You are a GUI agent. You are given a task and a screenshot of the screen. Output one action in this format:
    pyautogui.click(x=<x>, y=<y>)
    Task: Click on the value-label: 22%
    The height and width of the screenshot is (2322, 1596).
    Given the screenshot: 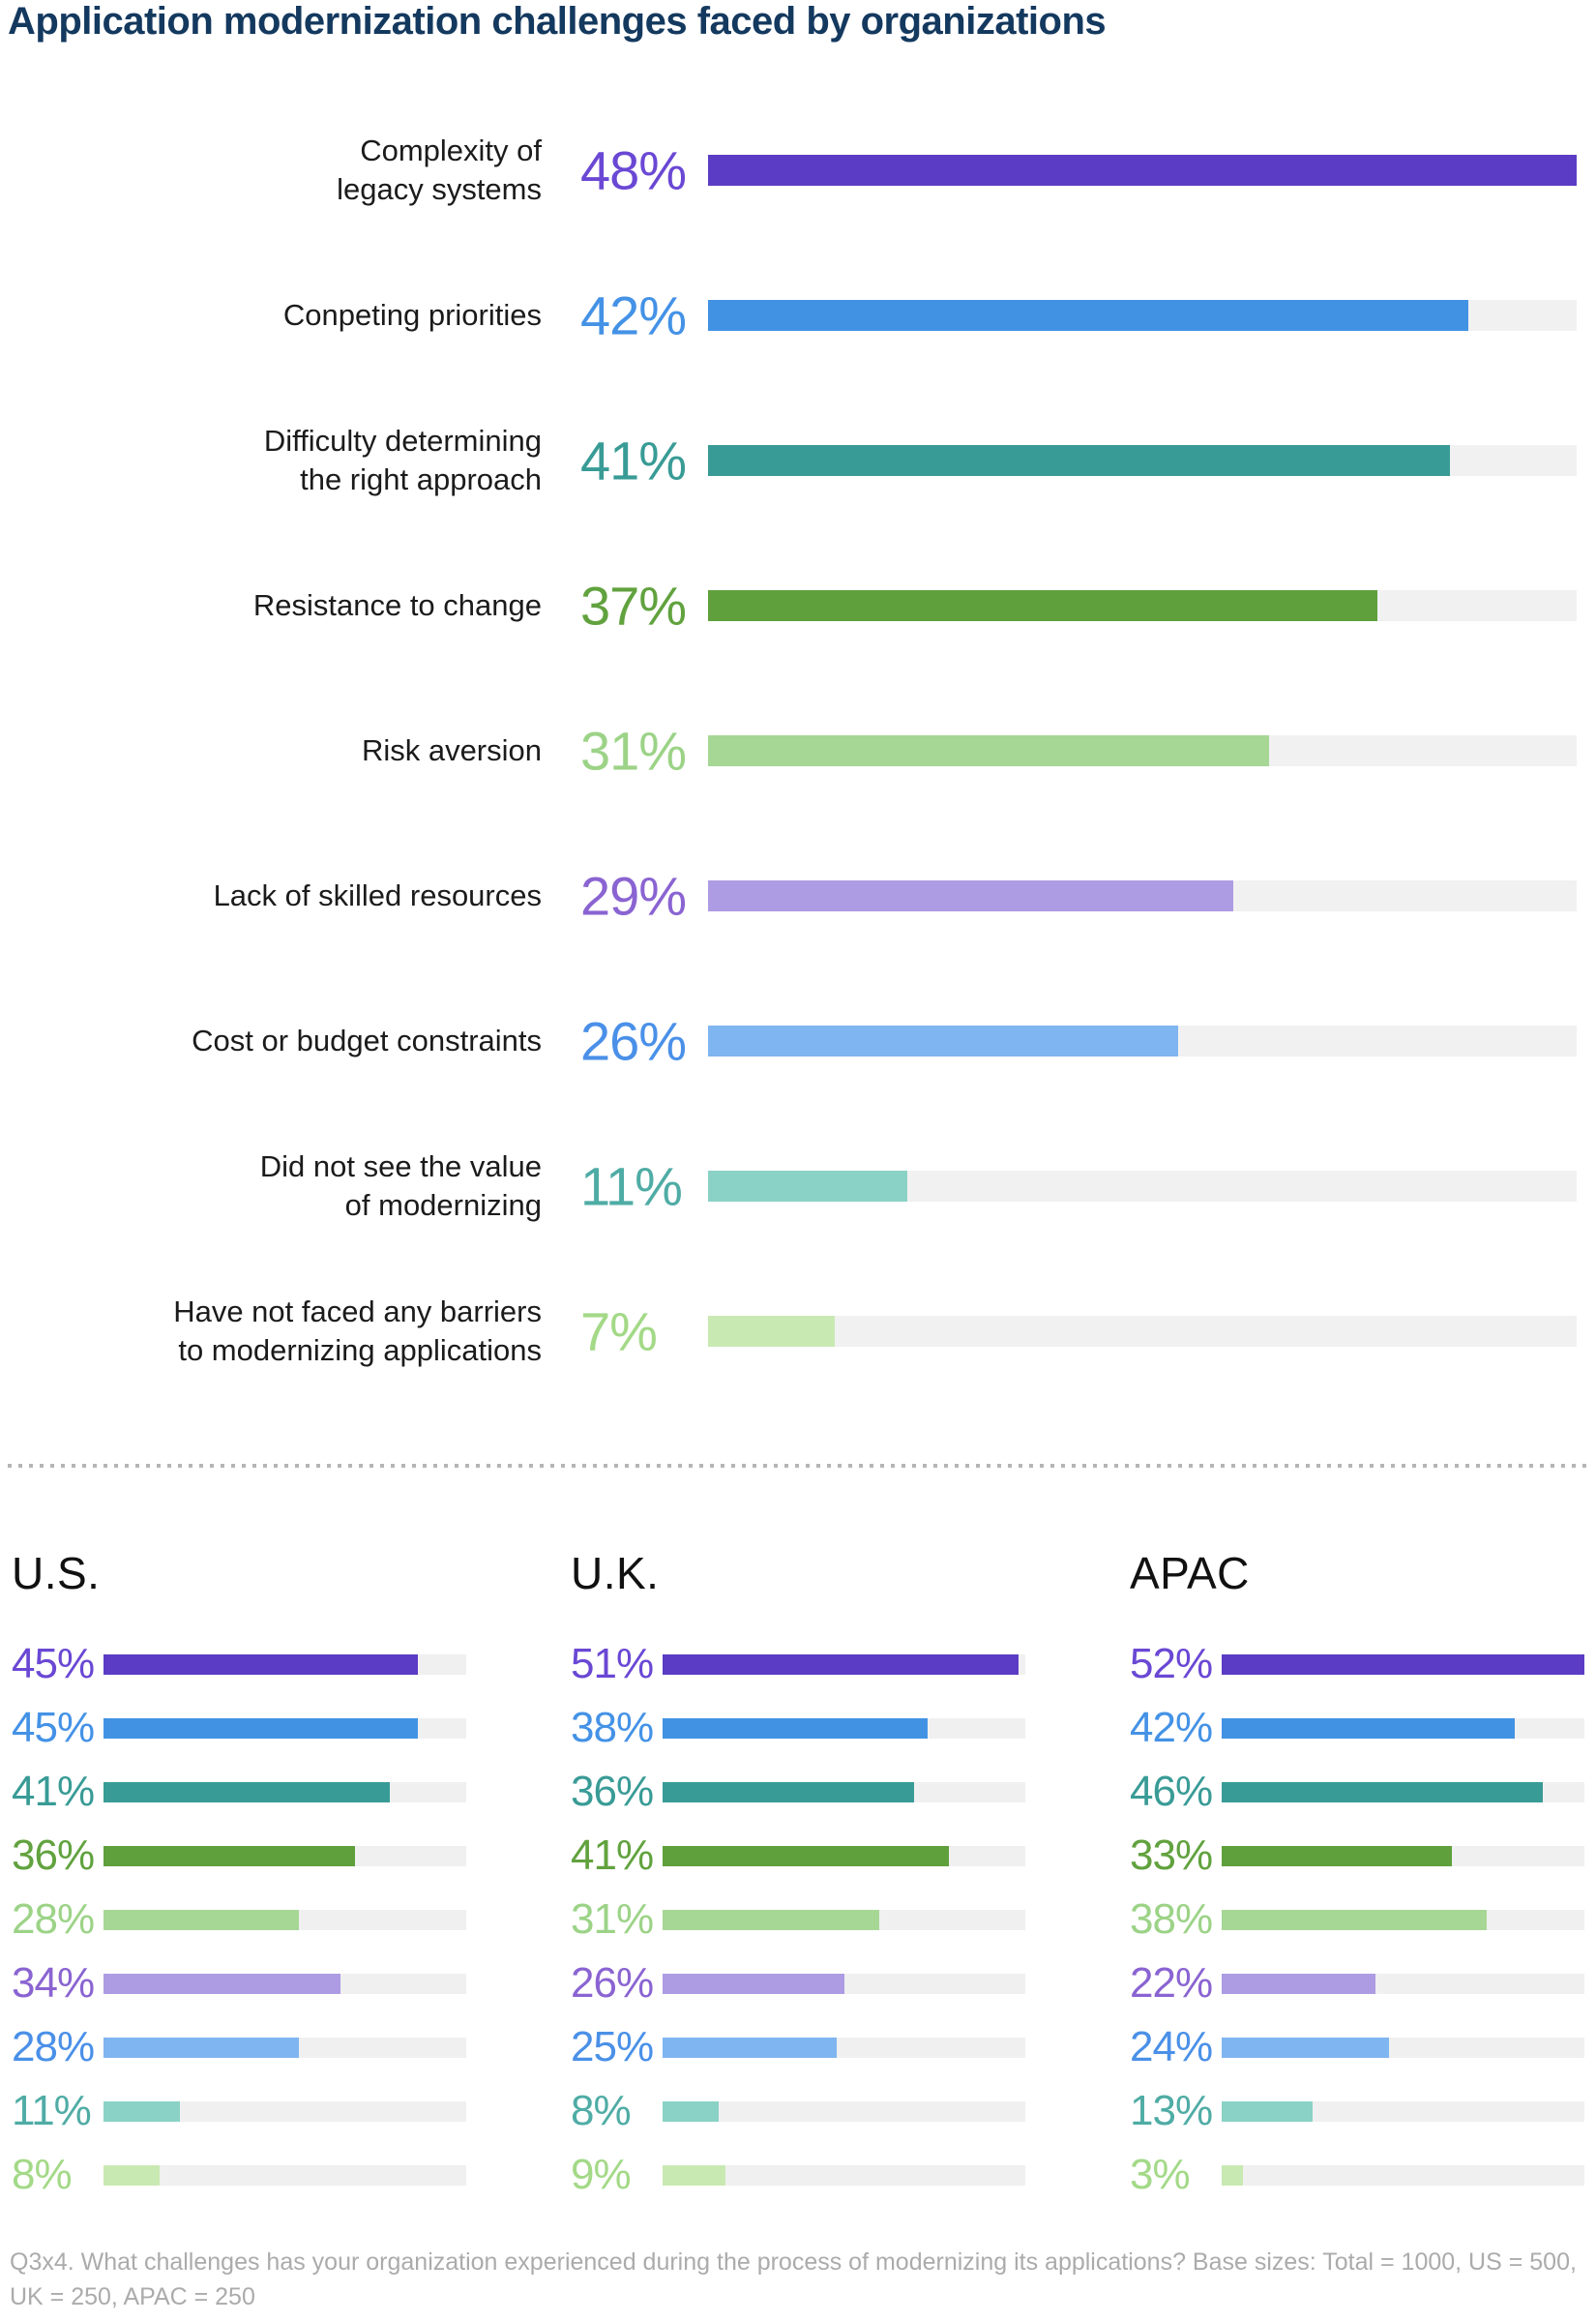 What is the action you would take?
    pyautogui.click(x=1171, y=1983)
    